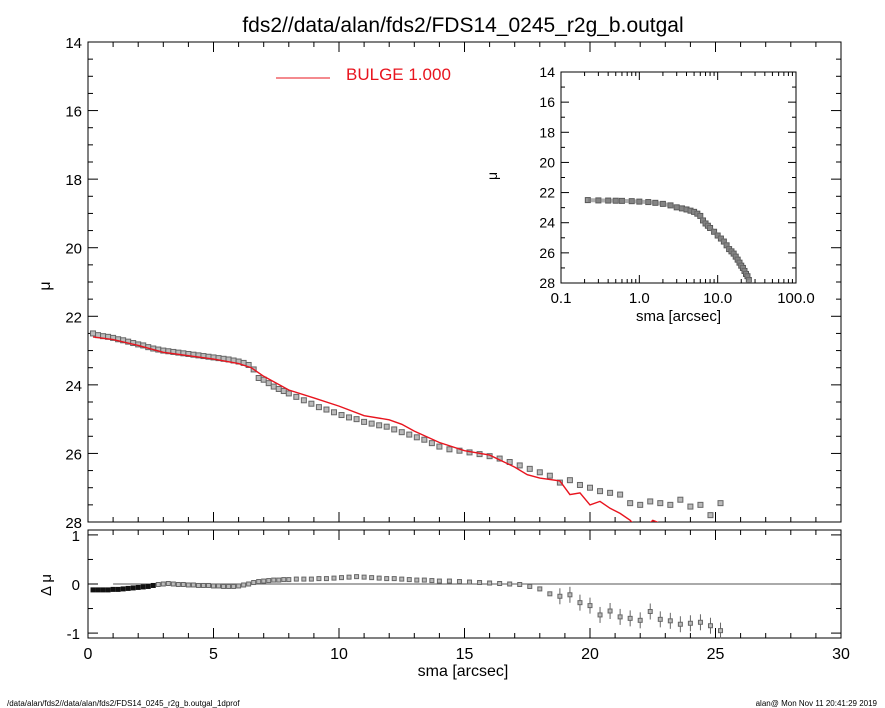 The width and height of the screenshot is (885, 708). Describe the element at coordinates (463, 671) in the screenshot. I see `residual-x-axis-label: sma [arcsec]` at that location.